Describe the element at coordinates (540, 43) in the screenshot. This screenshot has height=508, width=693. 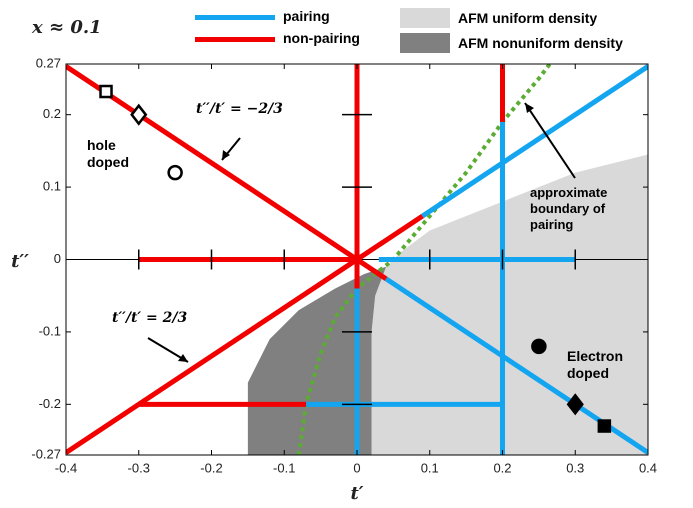
I see `legend-label: AFM nonuniform density` at that location.